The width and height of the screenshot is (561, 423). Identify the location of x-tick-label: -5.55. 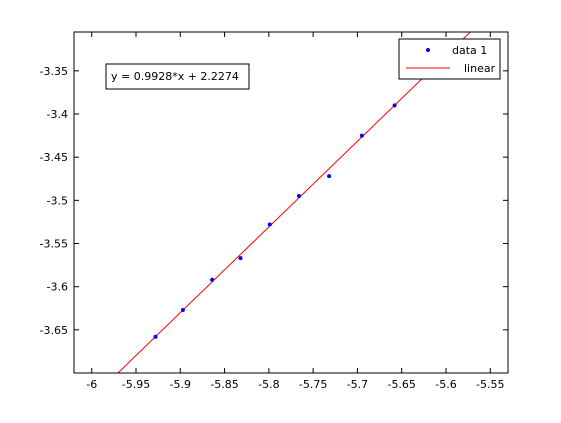
(490, 384).